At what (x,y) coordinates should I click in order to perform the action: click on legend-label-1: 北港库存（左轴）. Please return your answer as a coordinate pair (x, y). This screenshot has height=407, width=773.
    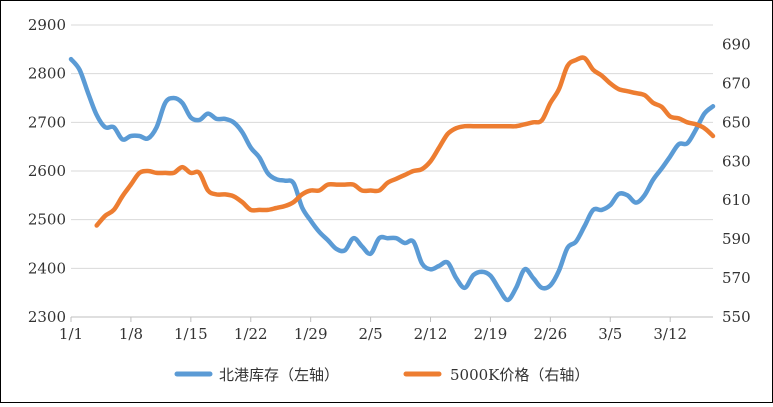
    Looking at the image, I should click on (279, 375).